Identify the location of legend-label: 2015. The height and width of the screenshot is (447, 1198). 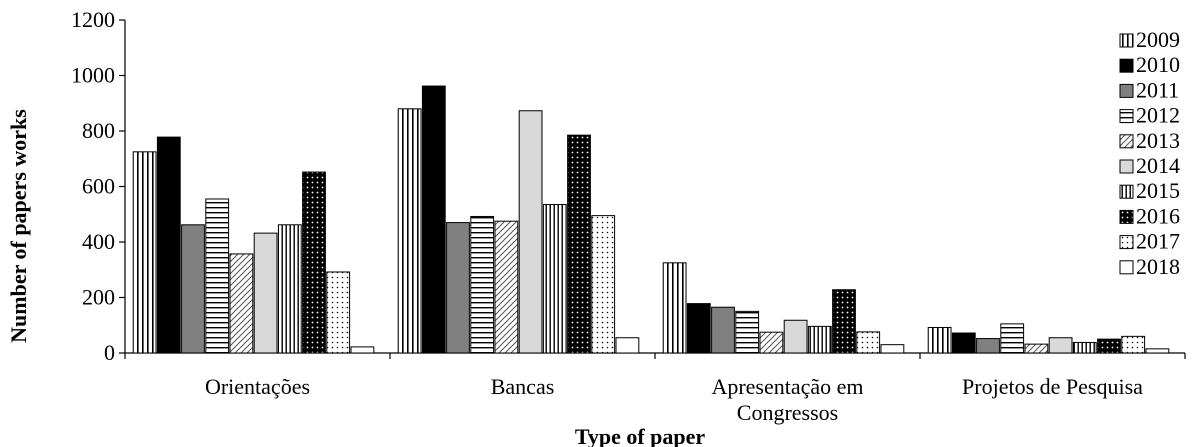
(1158, 190).